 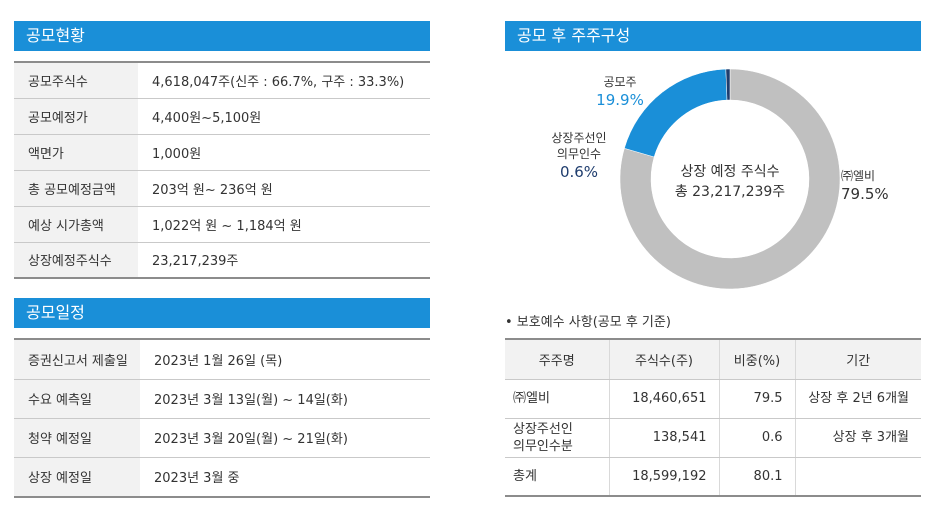 I want to click on row-label: 상장예정주식수, so click(x=76, y=260).